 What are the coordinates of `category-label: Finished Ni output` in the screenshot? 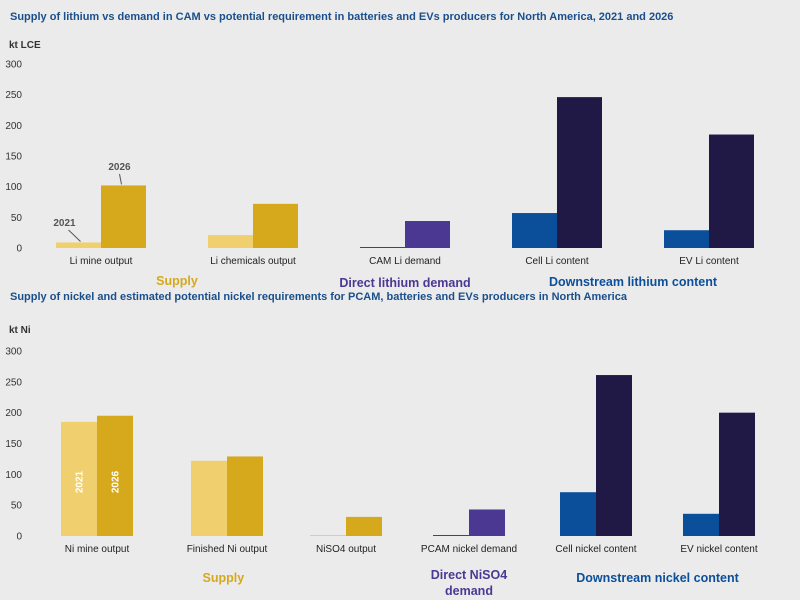 It's located at (227, 549).